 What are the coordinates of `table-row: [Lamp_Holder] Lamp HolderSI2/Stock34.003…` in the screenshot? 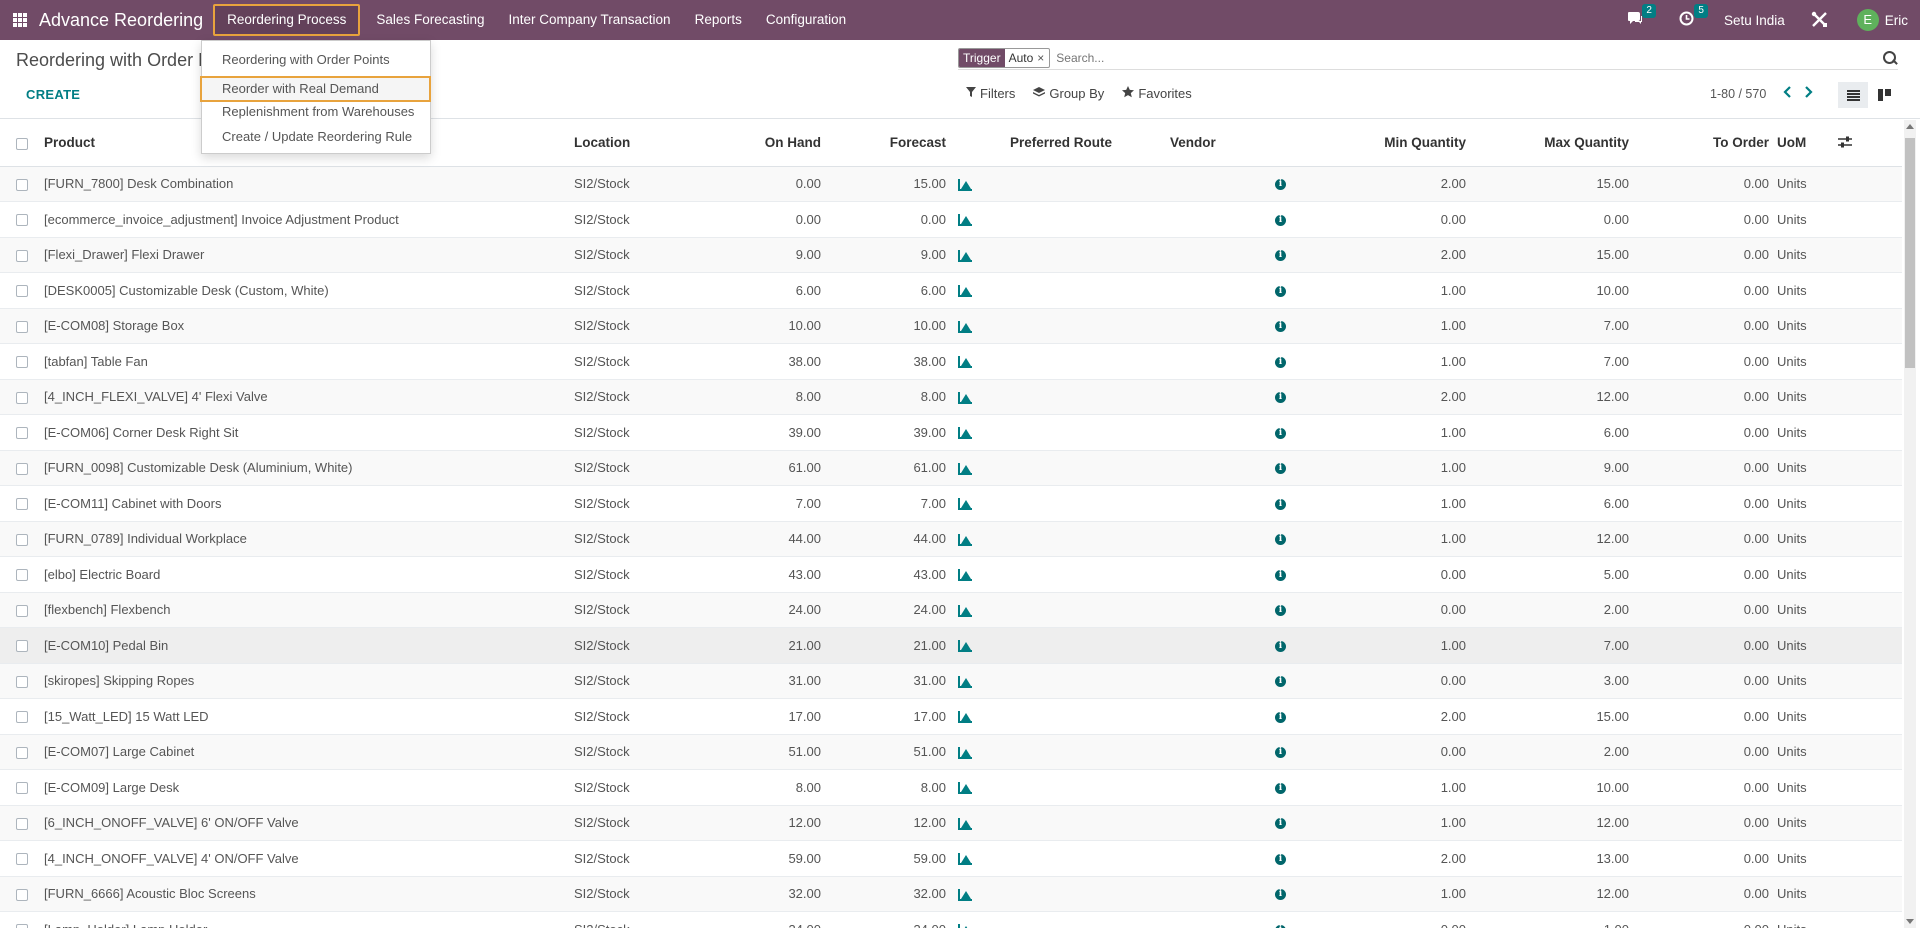 It's located at (951, 919).